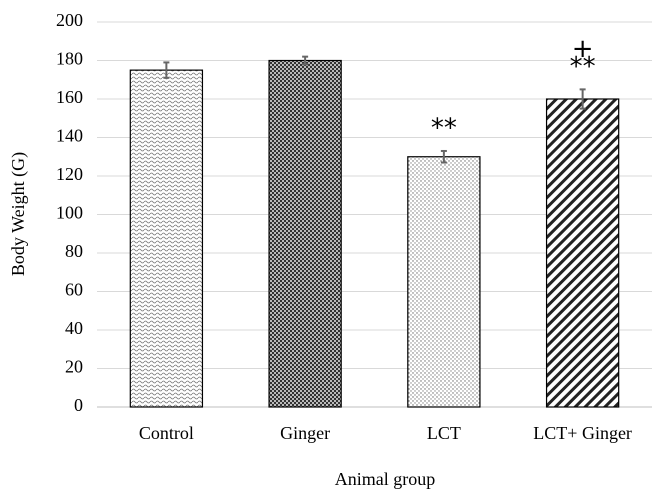 The height and width of the screenshot is (493, 654). Describe the element at coordinates (583, 49) in the screenshot. I see `annotation: +` at that location.